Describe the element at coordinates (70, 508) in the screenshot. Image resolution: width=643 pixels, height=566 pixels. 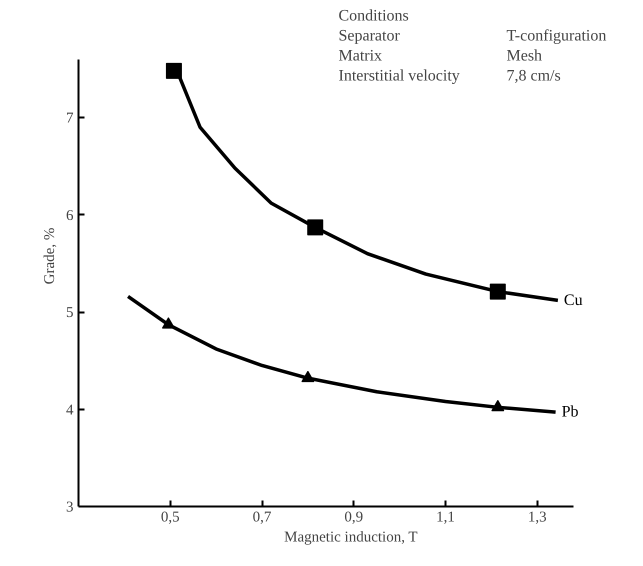
I see `y-tick-label: 3` at that location.